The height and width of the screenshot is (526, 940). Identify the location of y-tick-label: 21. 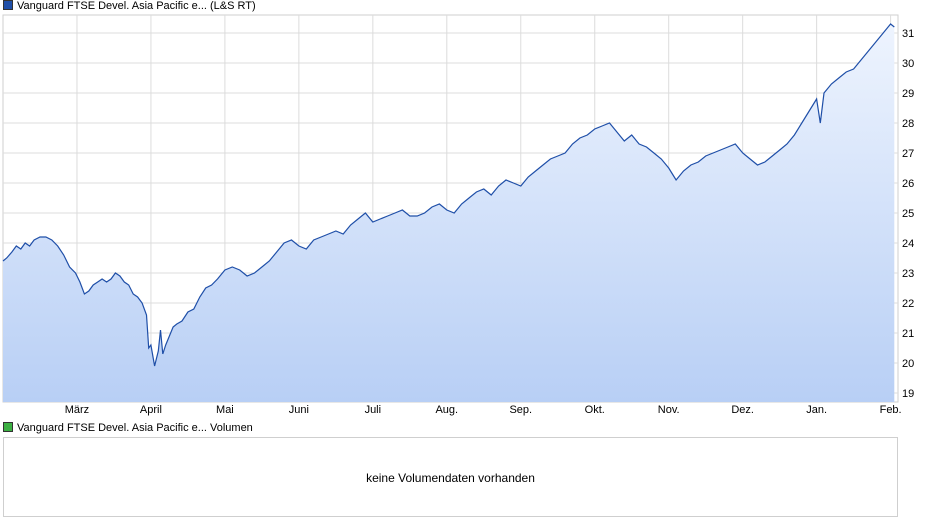
(908, 334).